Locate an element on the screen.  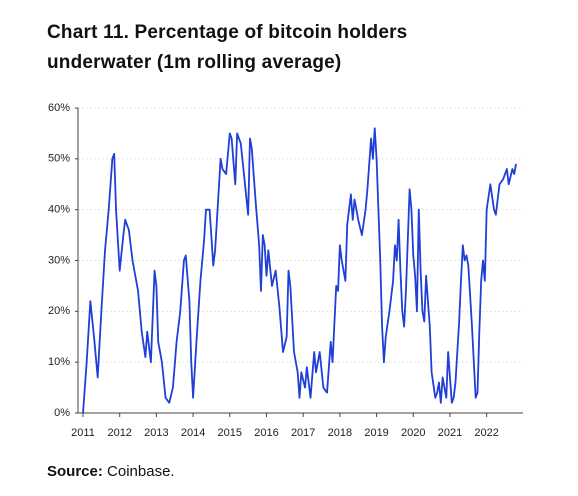
y-tick-label: 20% is located at coordinates (59, 311).